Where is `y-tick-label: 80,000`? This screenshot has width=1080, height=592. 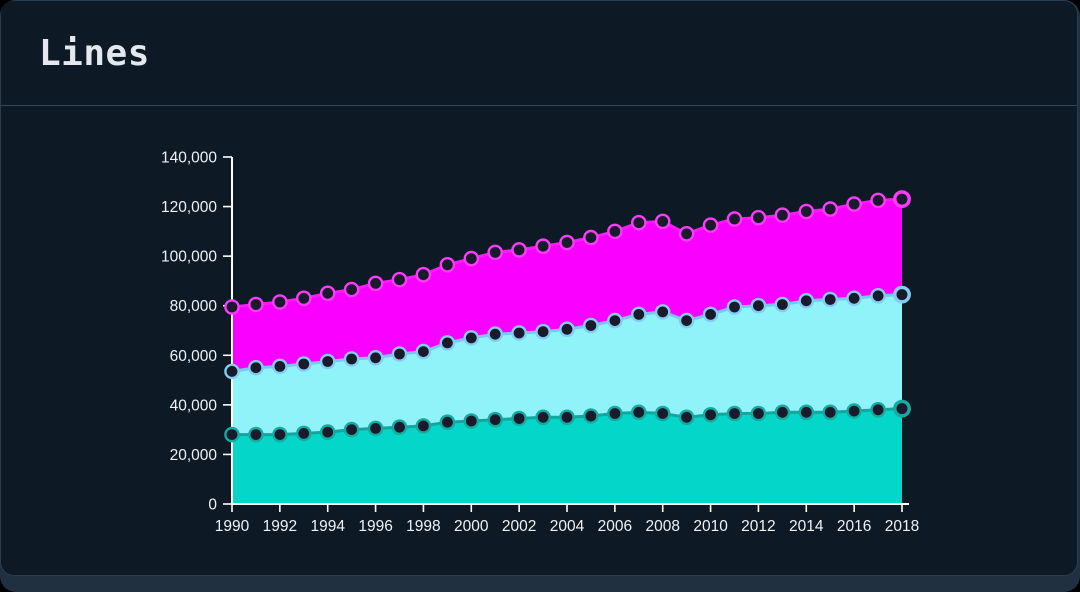 y-tick-label: 80,000 is located at coordinates (194, 306).